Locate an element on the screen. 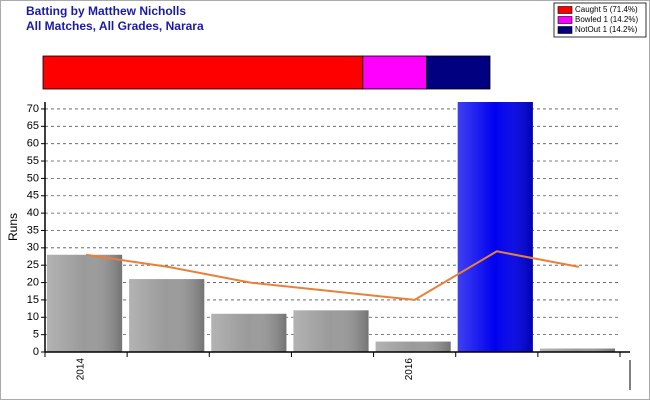 The image size is (650, 400). chart-subtitle: All Matches, All Grades, Narara is located at coordinates (115, 26).